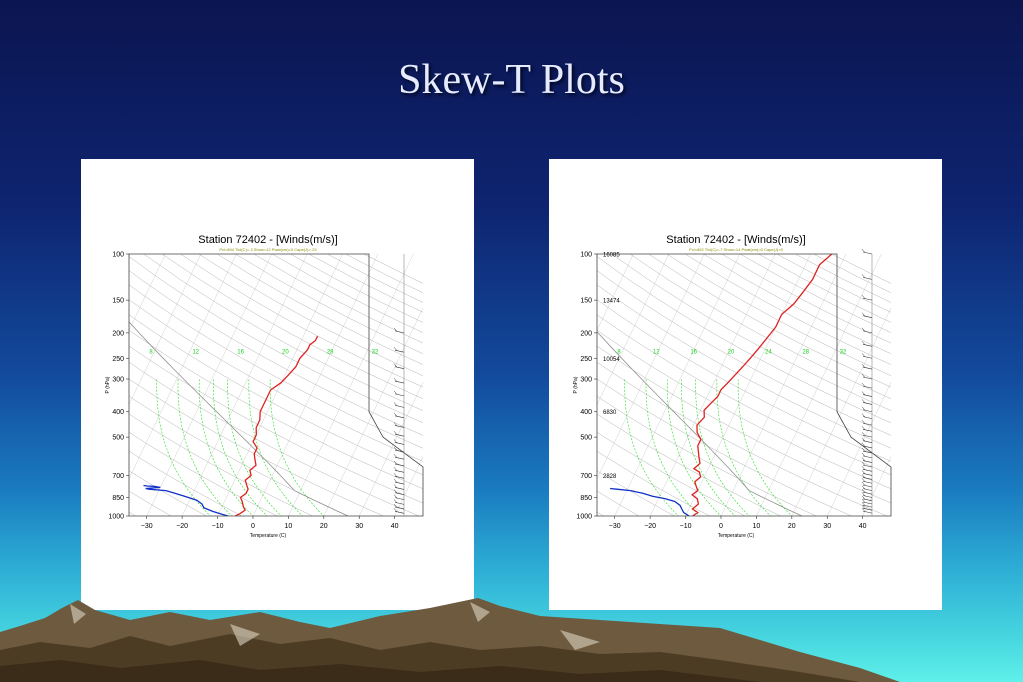 The height and width of the screenshot is (682, 1023). I want to click on plot-area, so click(744, 385).